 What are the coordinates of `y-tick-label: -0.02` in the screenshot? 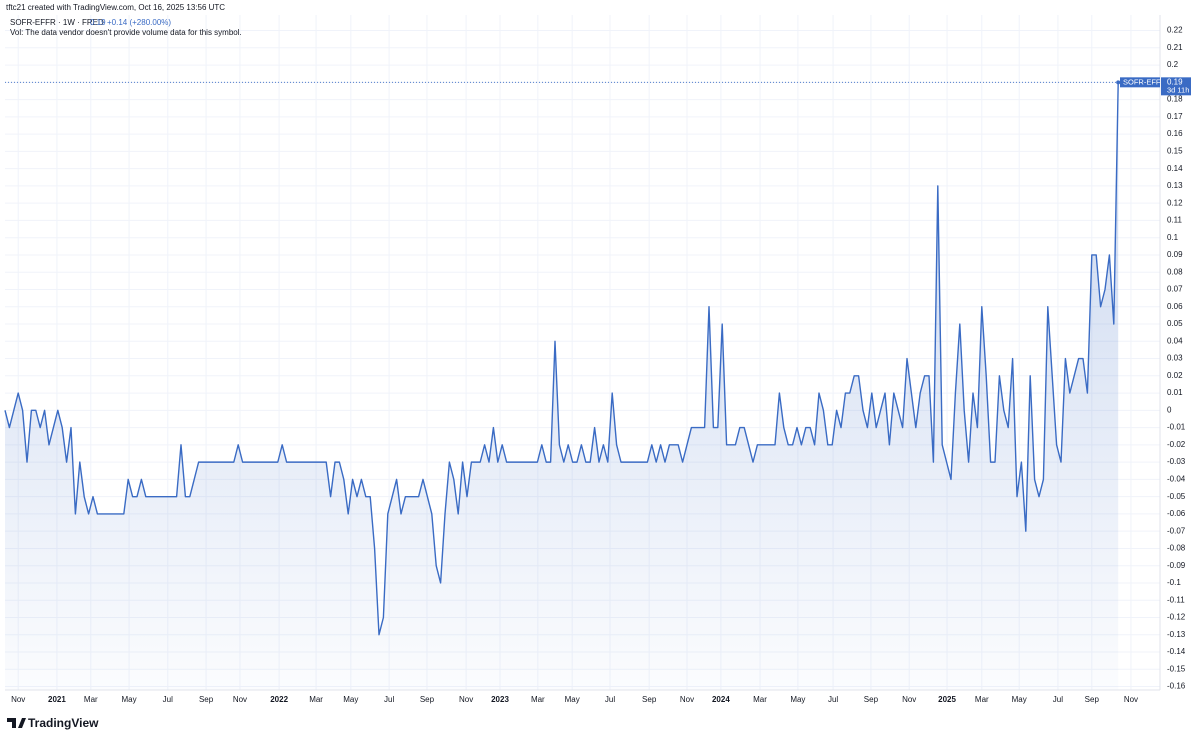 It's located at (1176, 444).